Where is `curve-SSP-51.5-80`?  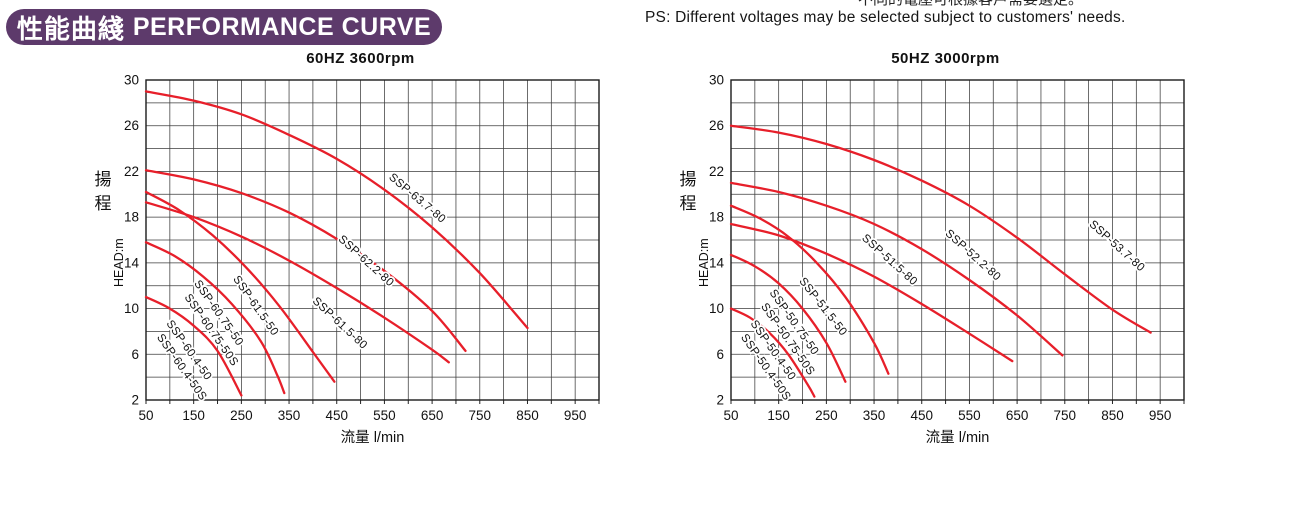
curve-SSP-51.5-80 is located at coordinates (871, 292).